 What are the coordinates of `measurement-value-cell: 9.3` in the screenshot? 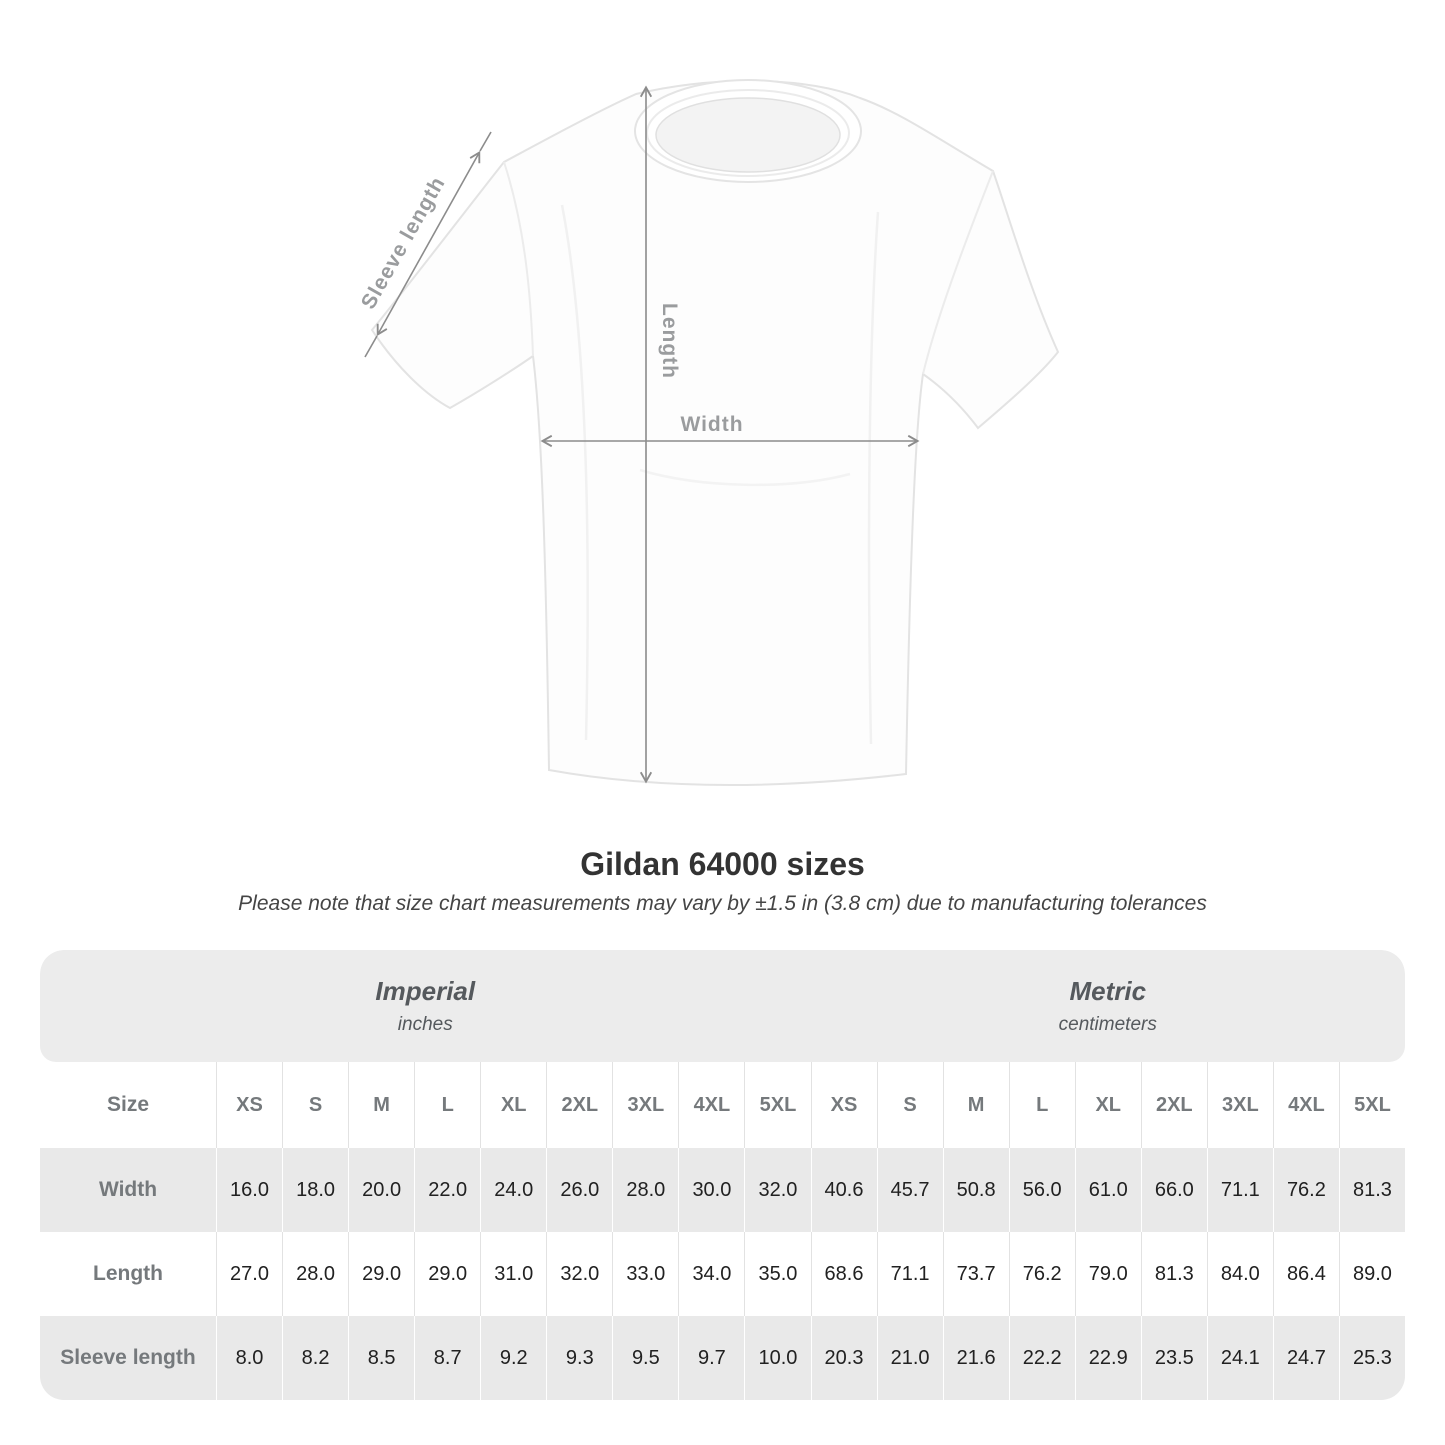 It's located at (579, 1358).